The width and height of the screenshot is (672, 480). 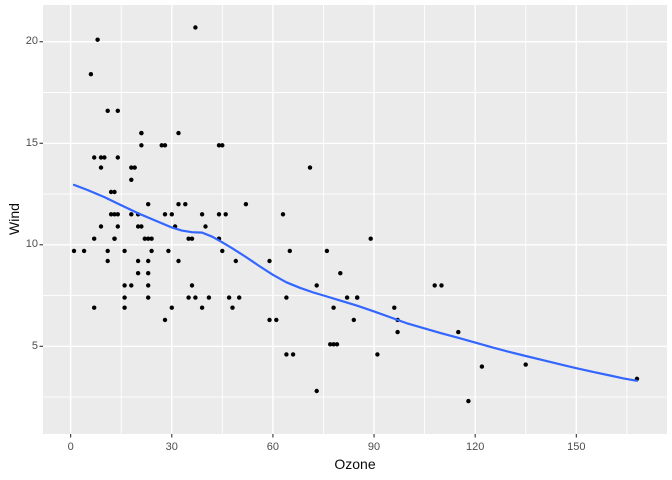 What do you see at coordinates (355, 464) in the screenshot?
I see `x-axis-title: Ozone` at bounding box center [355, 464].